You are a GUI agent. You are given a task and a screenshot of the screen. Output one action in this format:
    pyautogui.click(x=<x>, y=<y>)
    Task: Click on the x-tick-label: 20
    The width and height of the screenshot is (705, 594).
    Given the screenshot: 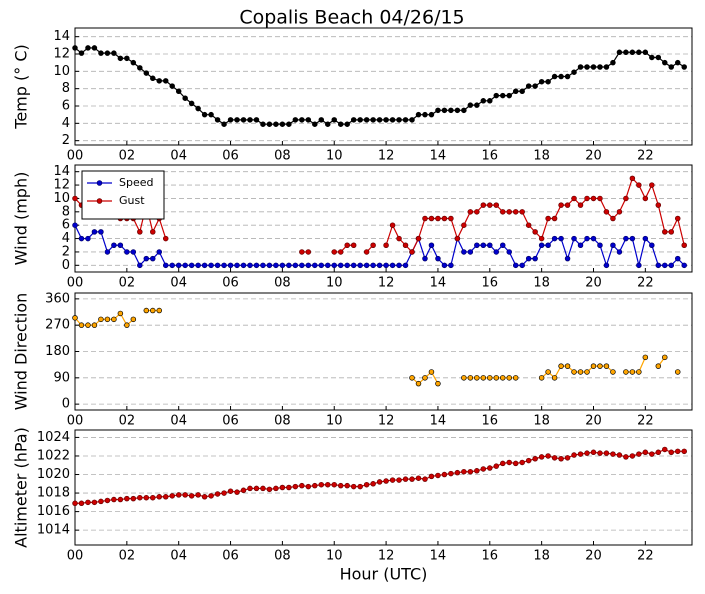 What is the action you would take?
    pyautogui.click(x=593, y=421)
    